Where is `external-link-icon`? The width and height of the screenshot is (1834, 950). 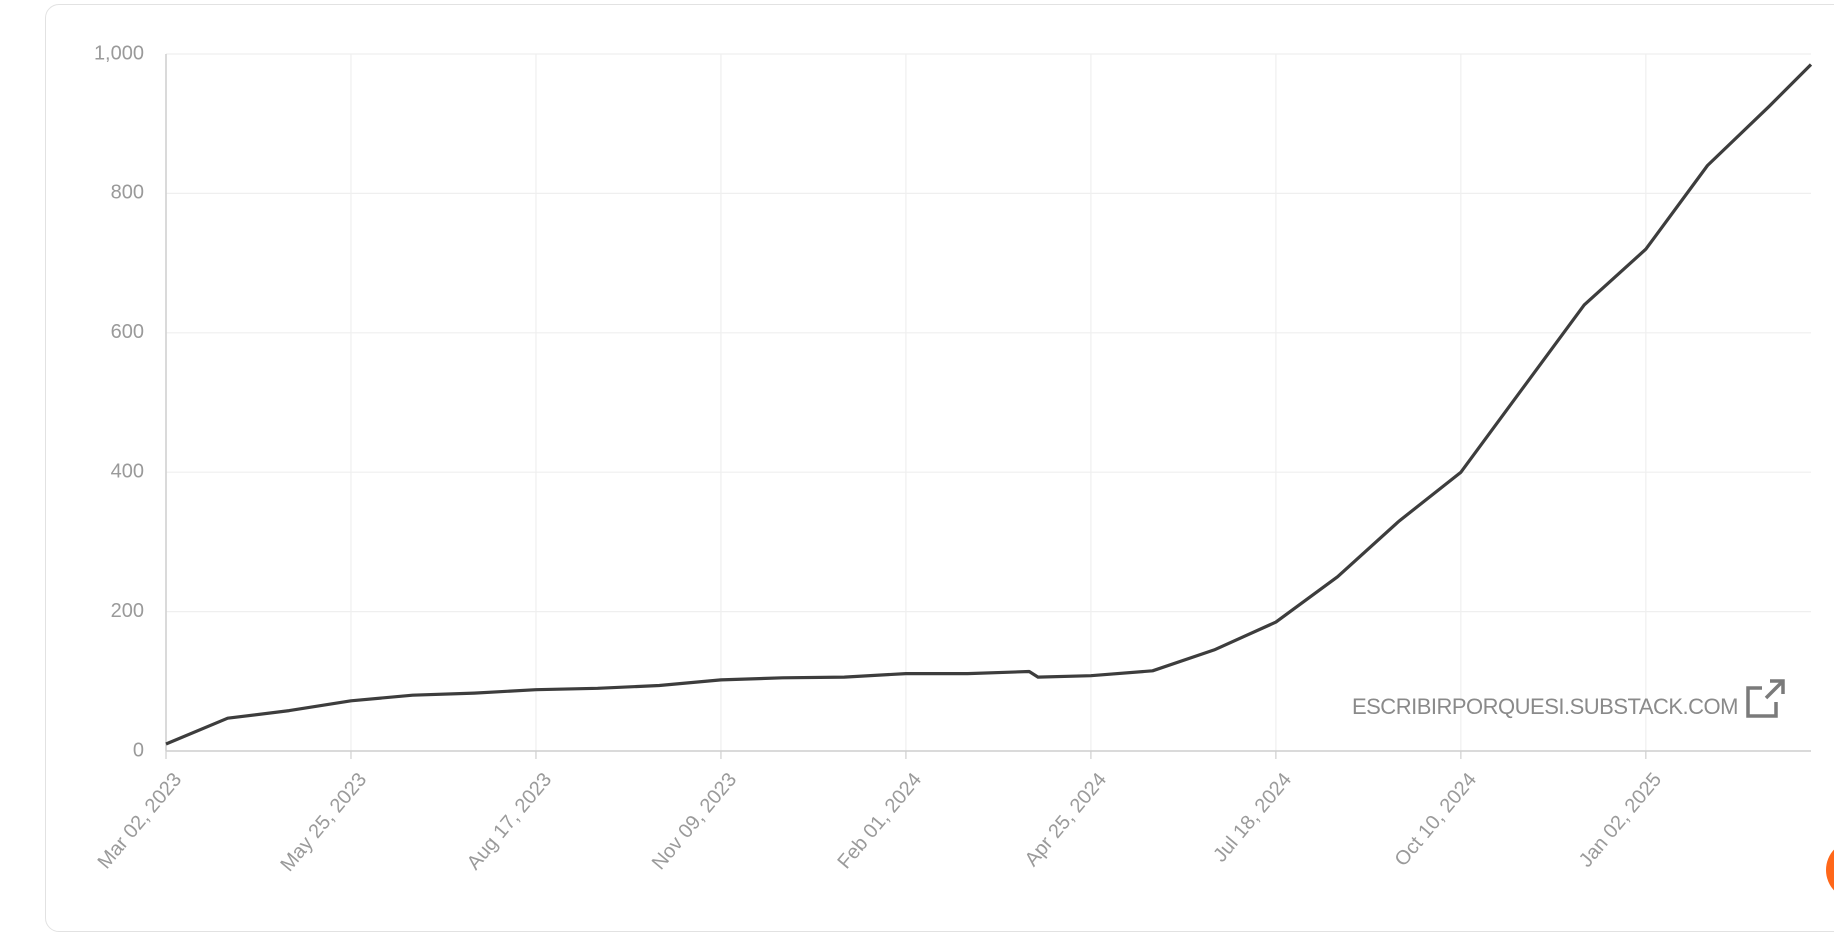
external-link-icon is located at coordinates (1765, 698).